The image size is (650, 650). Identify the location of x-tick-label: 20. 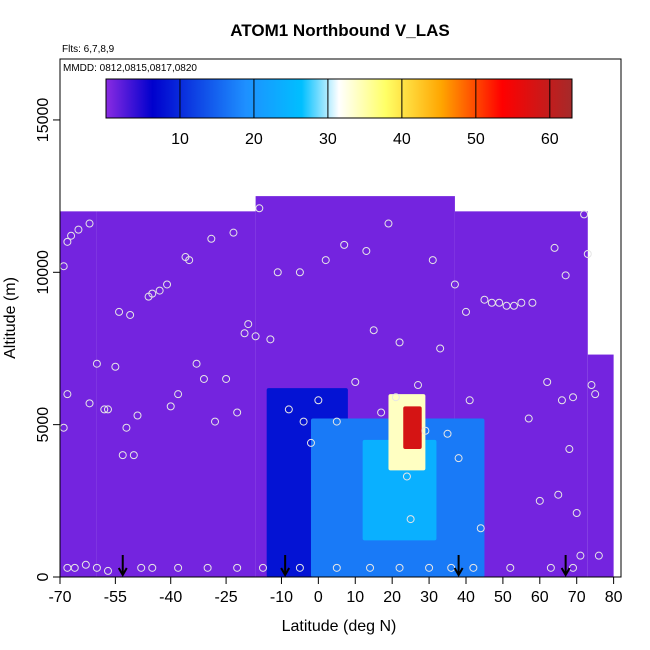
(392, 597).